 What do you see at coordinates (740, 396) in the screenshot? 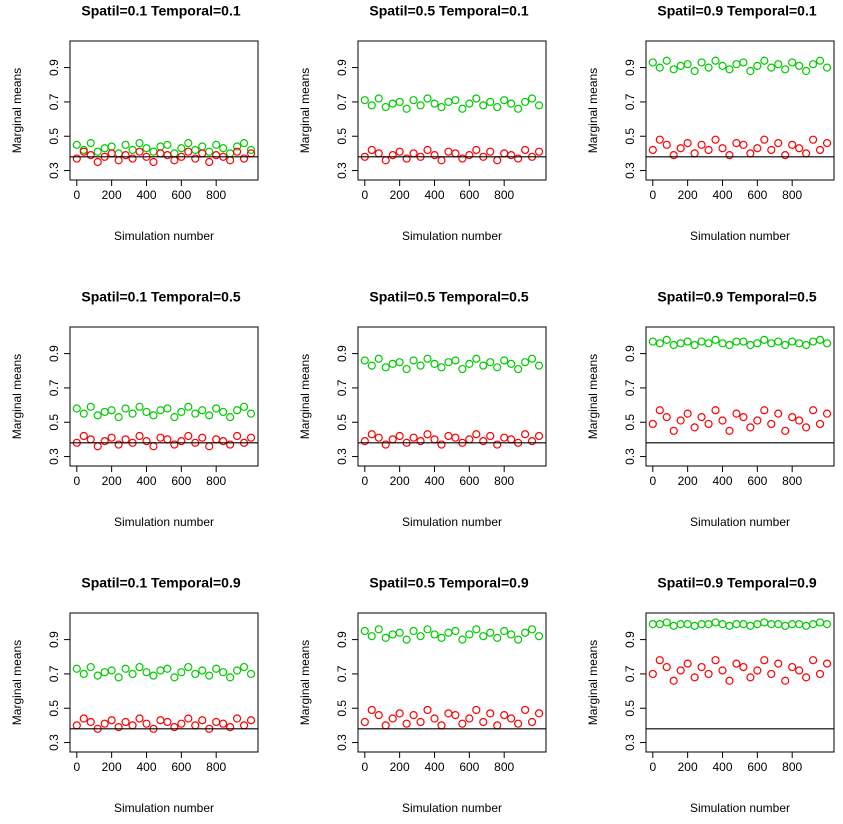
I see `plot-box` at bounding box center [740, 396].